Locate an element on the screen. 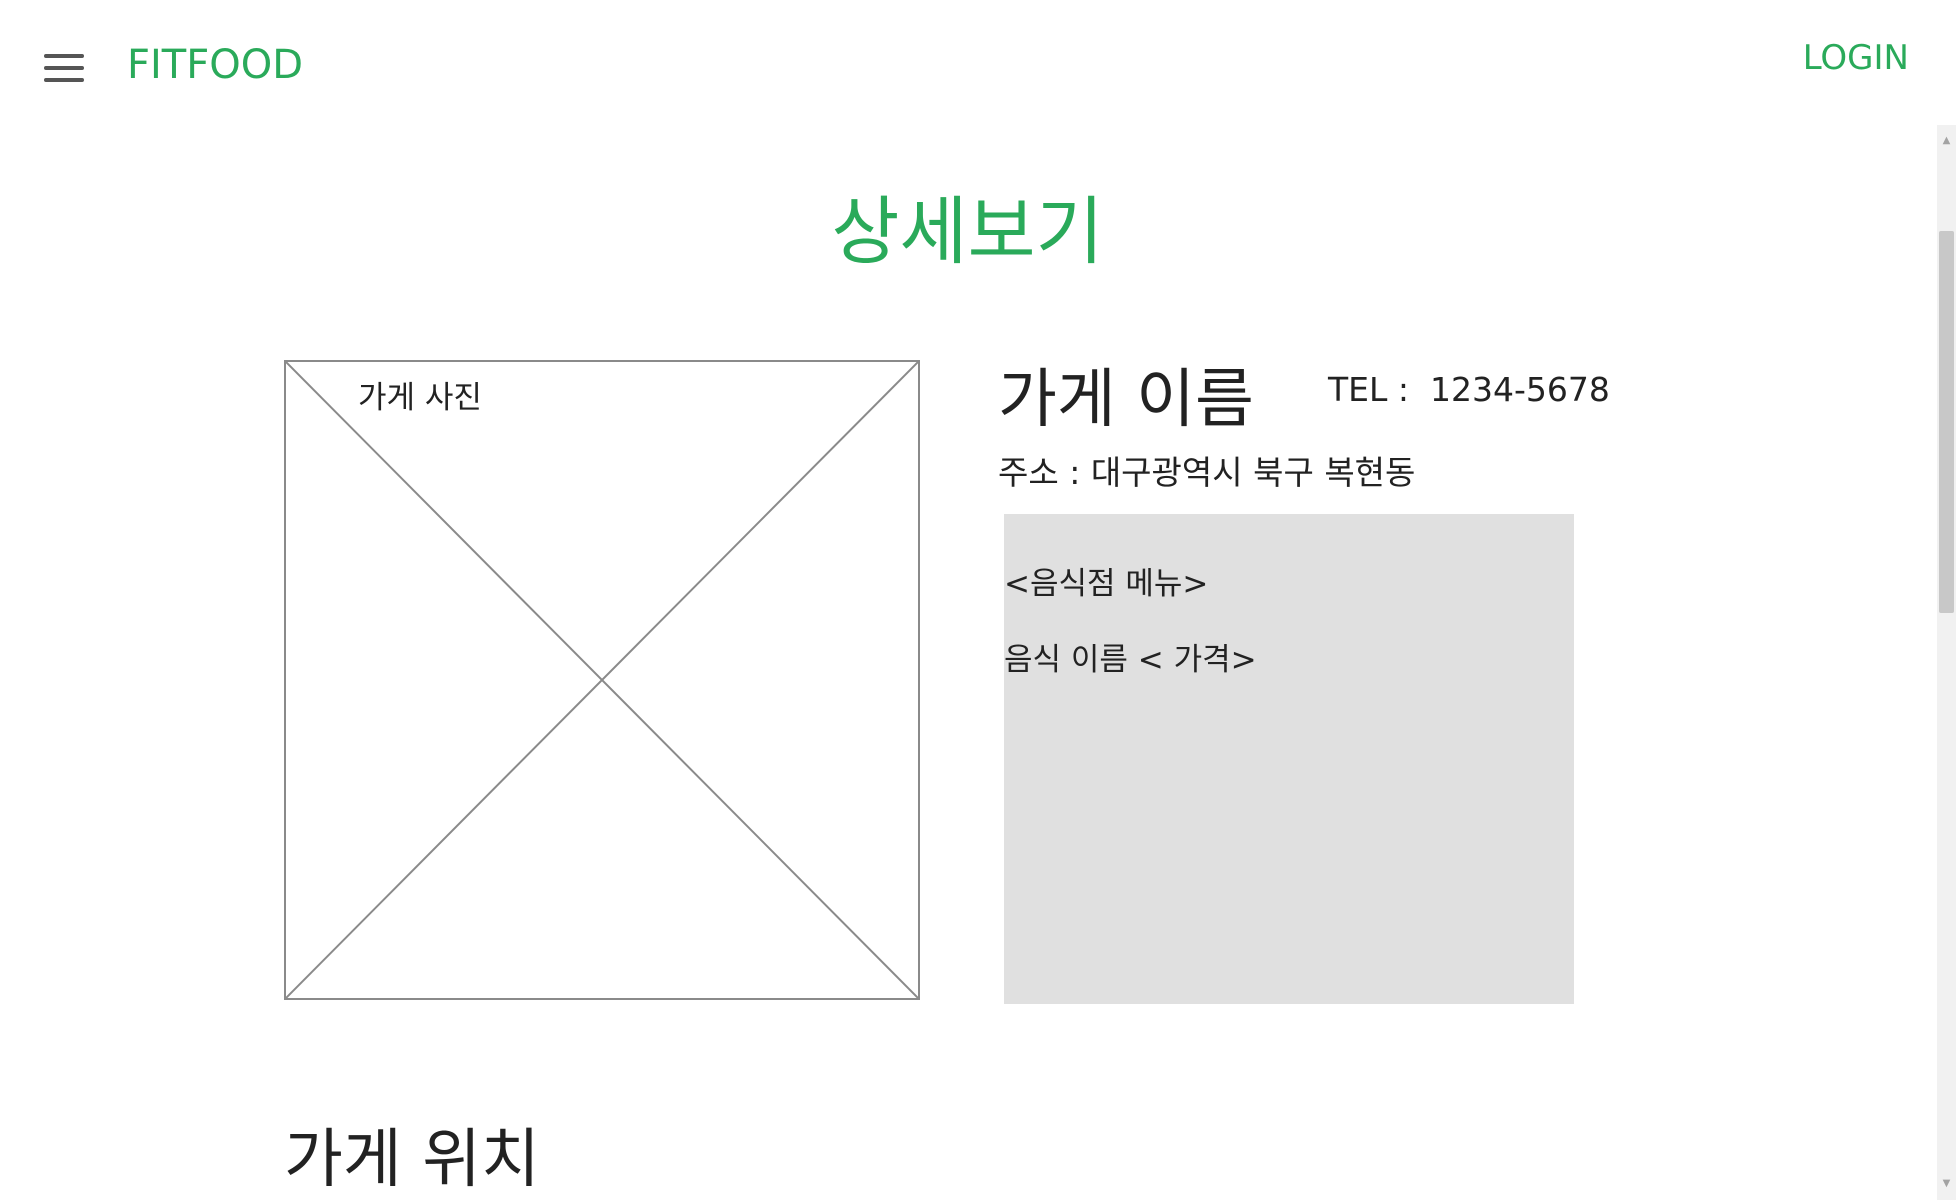  top-navbar: FITFOOD LOGIN is located at coordinates (978, 62).